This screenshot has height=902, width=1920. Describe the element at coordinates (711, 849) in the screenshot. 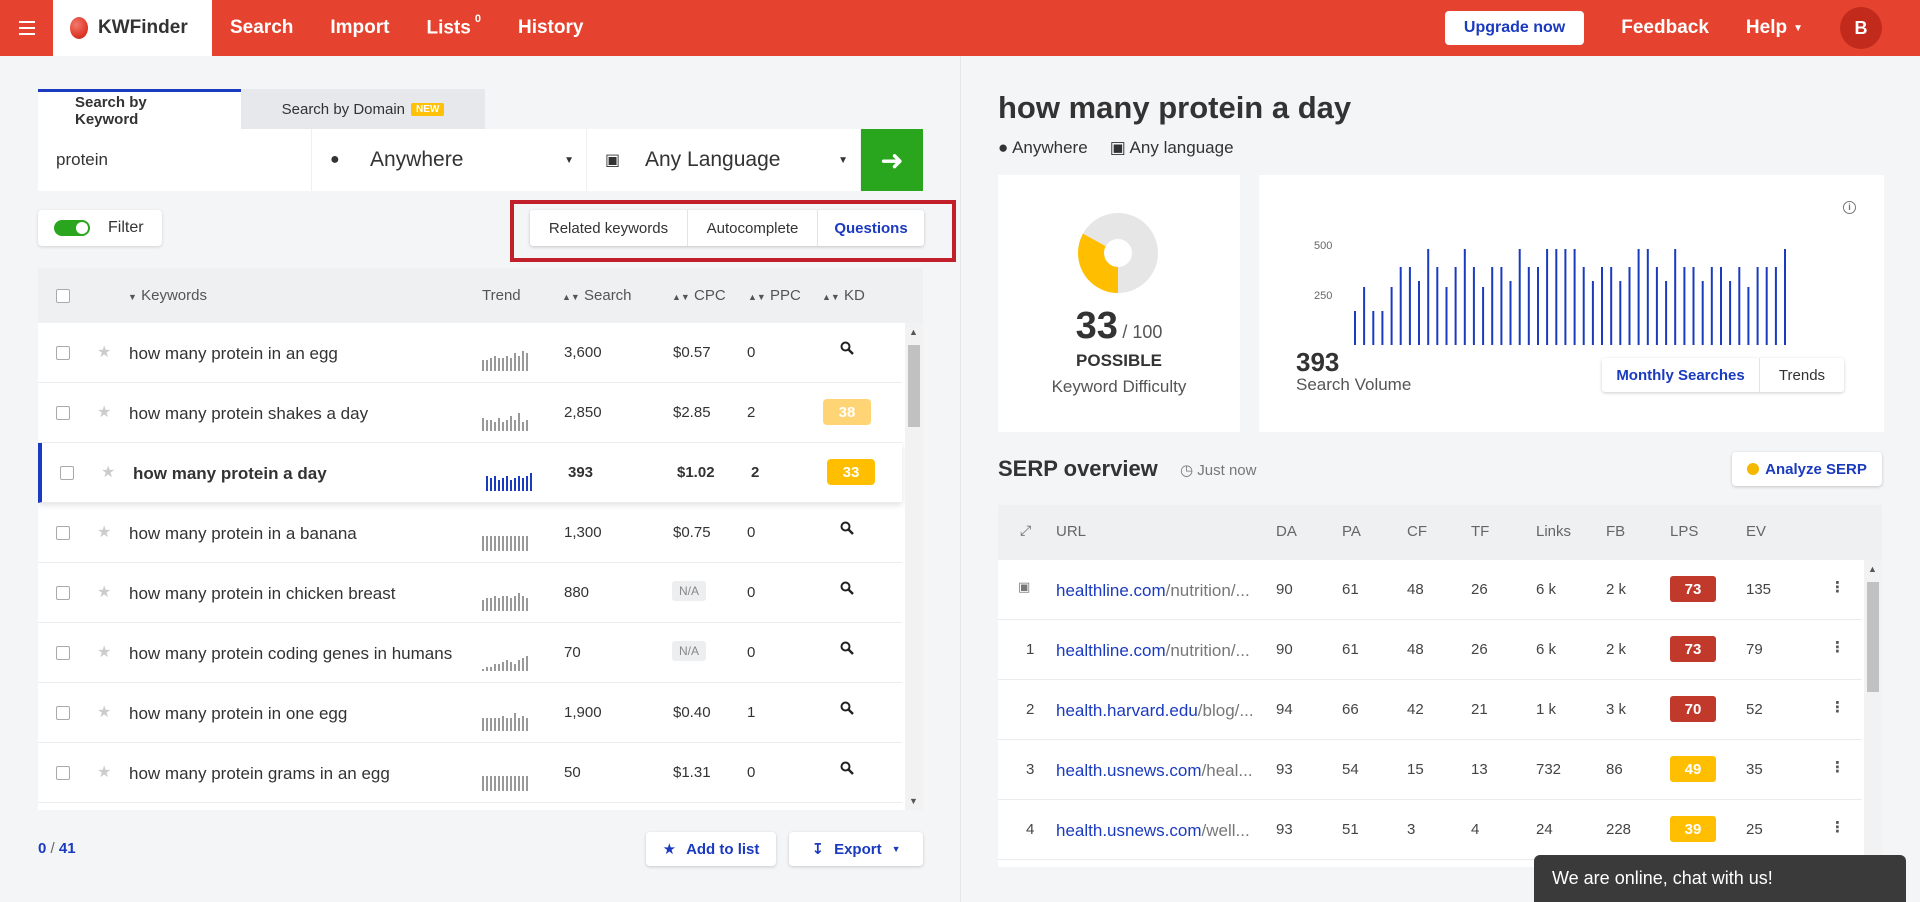

I see `add-to-list-button: ★ Add to list` at that location.